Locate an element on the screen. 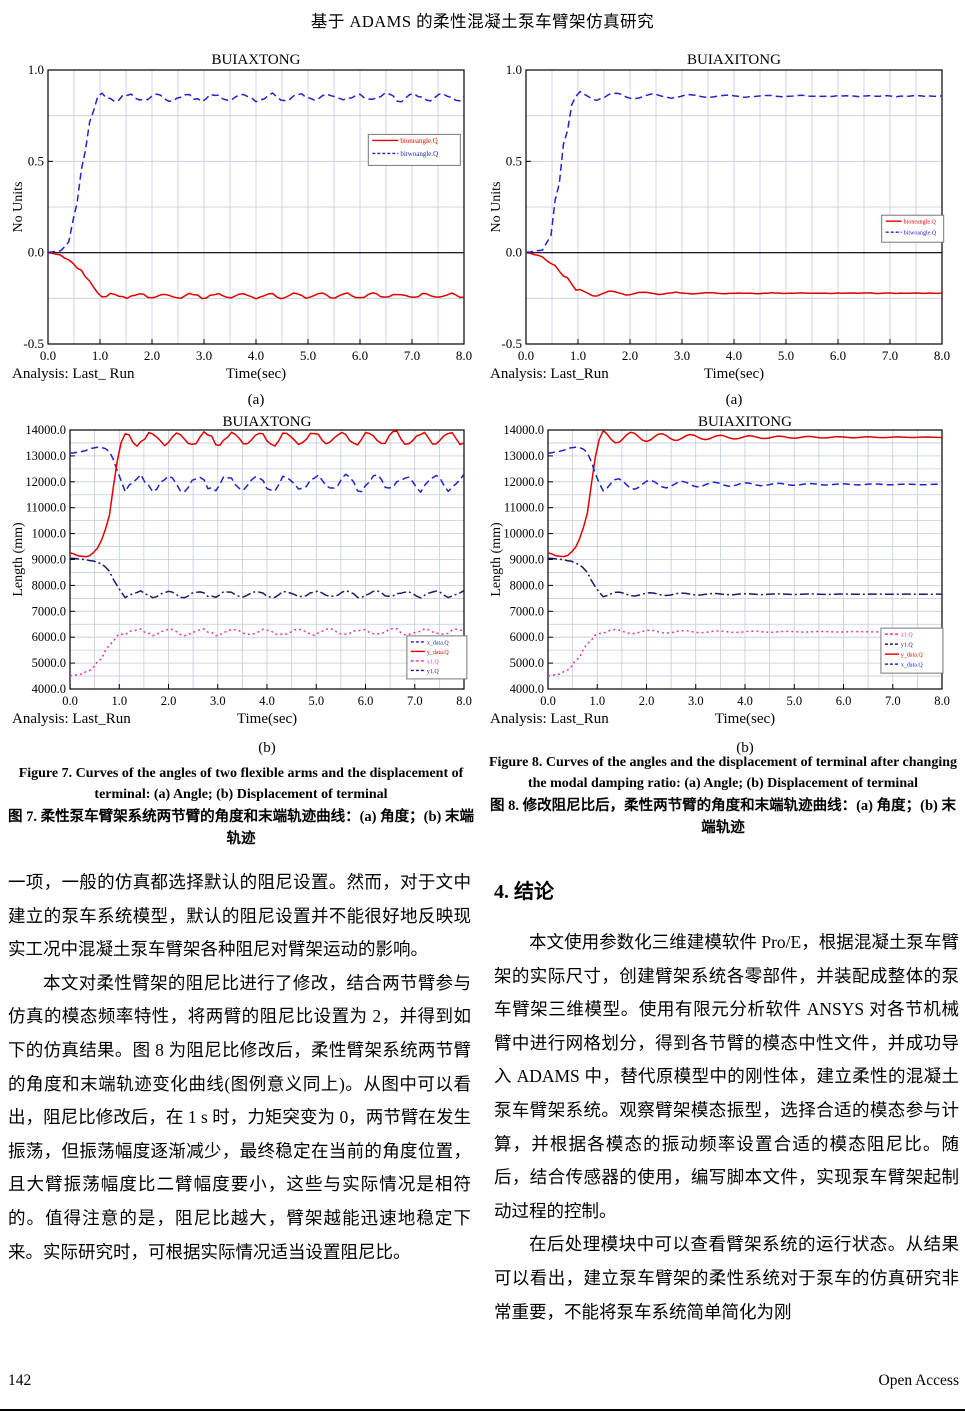 Image resolution: width=965 pixels, height=1414 pixels. svg-text: bitwoangle.Q is located at coordinates (419, 154).